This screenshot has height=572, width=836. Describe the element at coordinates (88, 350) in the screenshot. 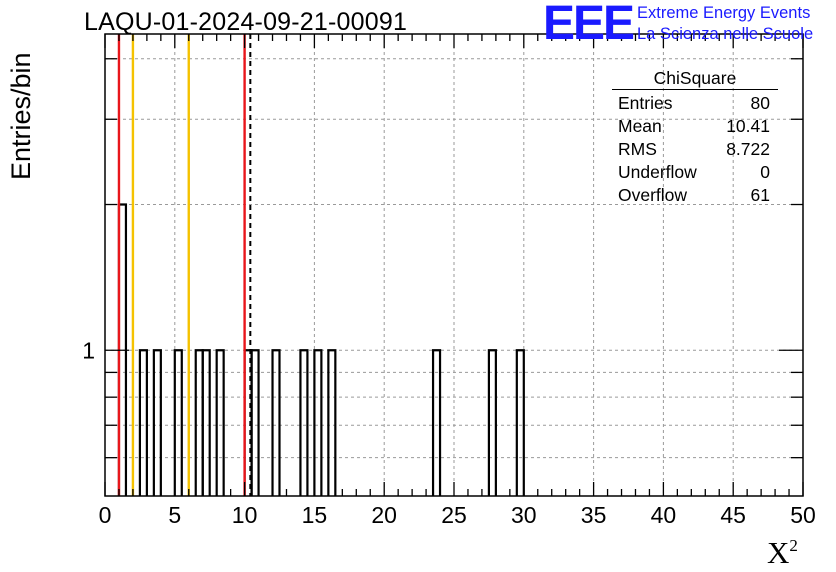

I see `y-tick-label: 1` at that location.